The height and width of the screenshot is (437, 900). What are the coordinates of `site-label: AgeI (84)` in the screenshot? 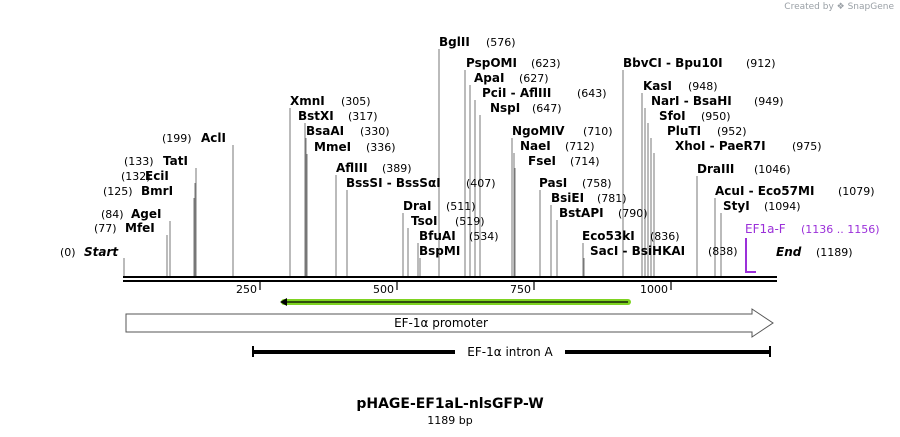 It's located at (131, 214).